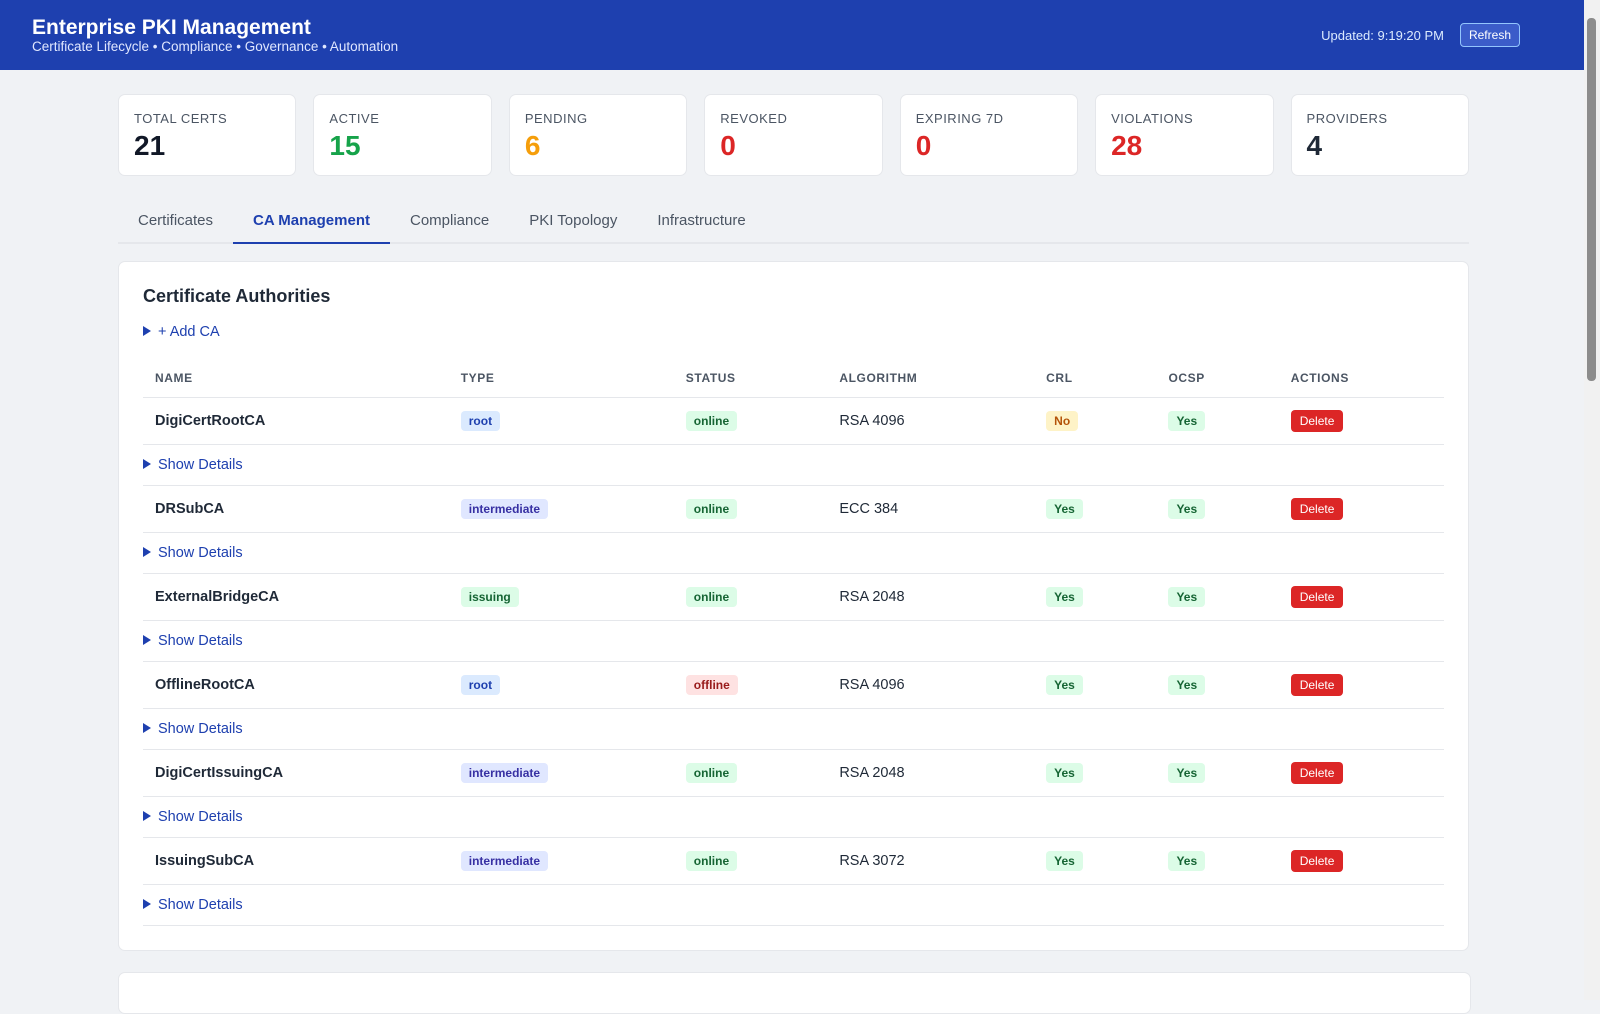  What do you see at coordinates (296, 509) in the screenshot?
I see `cell: DRSubCA` at bounding box center [296, 509].